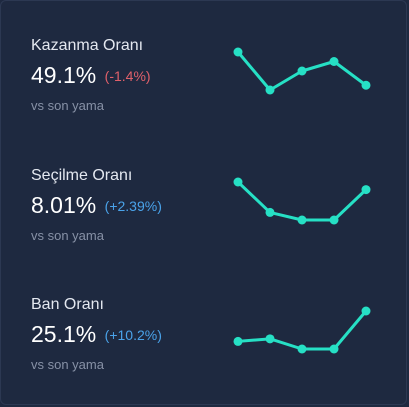  I want to click on win-rate-caption: vs son yama, so click(67, 105).